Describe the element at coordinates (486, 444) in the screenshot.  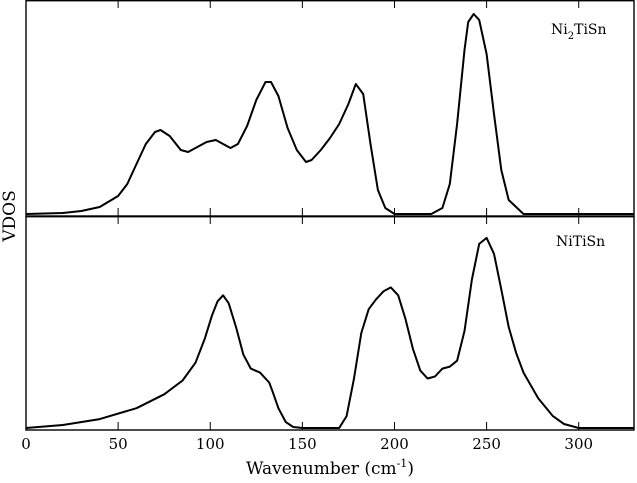
I see `x-tick-label-5: 250` at that location.